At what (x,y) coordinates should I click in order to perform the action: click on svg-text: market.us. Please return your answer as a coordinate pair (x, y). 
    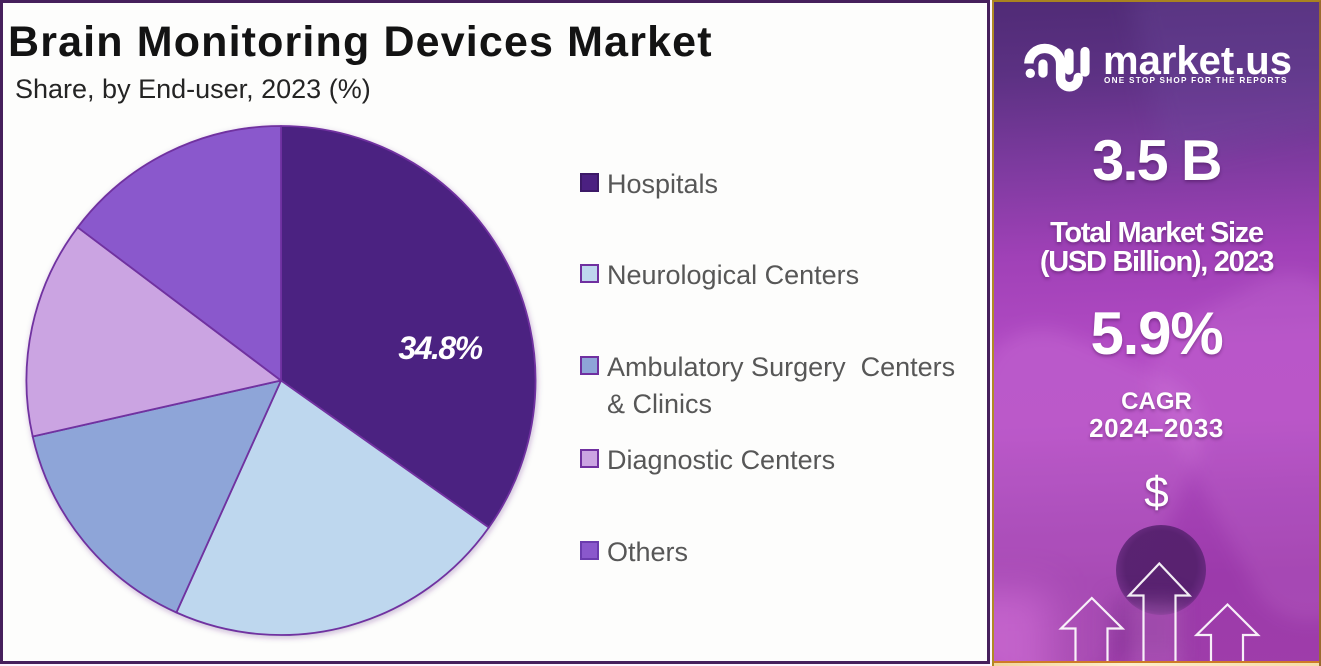
    Looking at the image, I should click on (1197, 61).